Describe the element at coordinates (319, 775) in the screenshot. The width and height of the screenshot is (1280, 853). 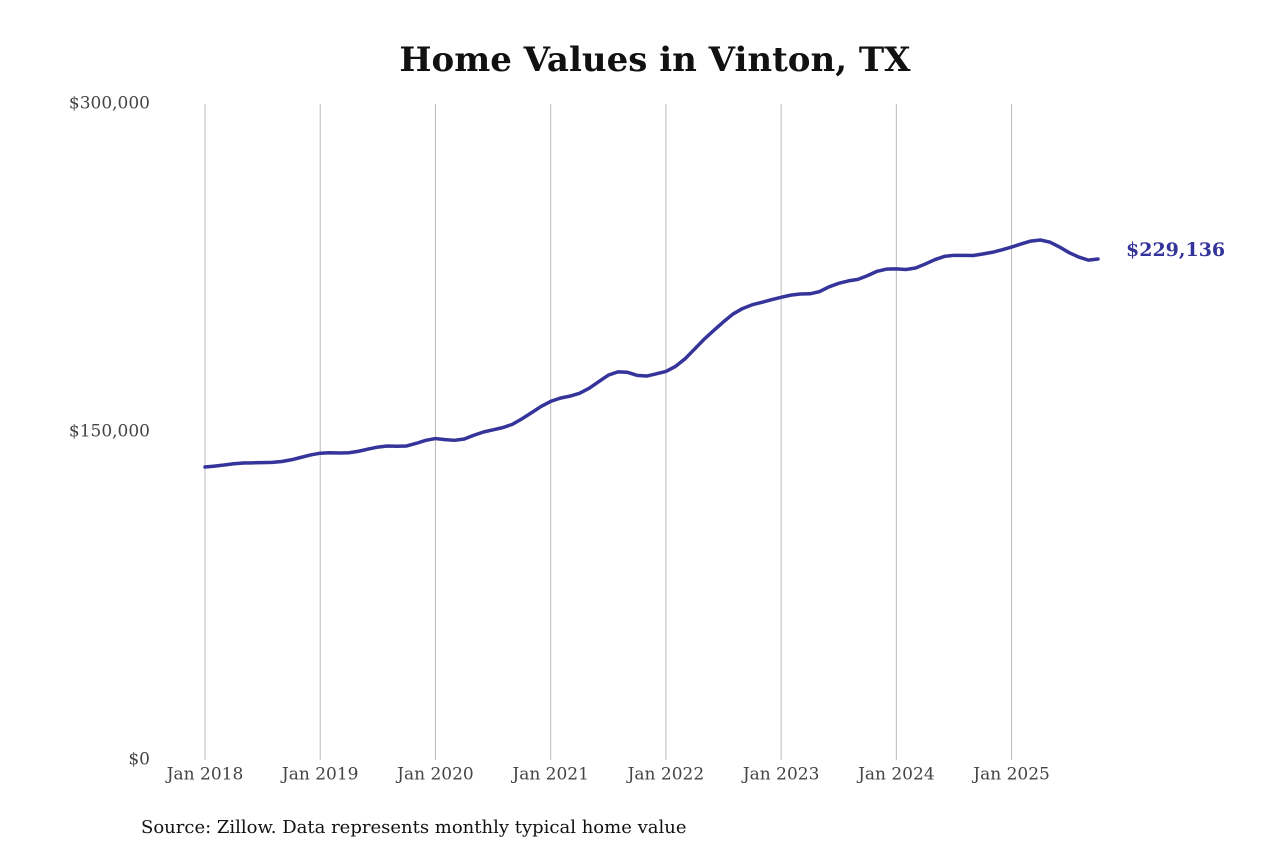
I see `x-tick-label: Jan 2019` at that location.